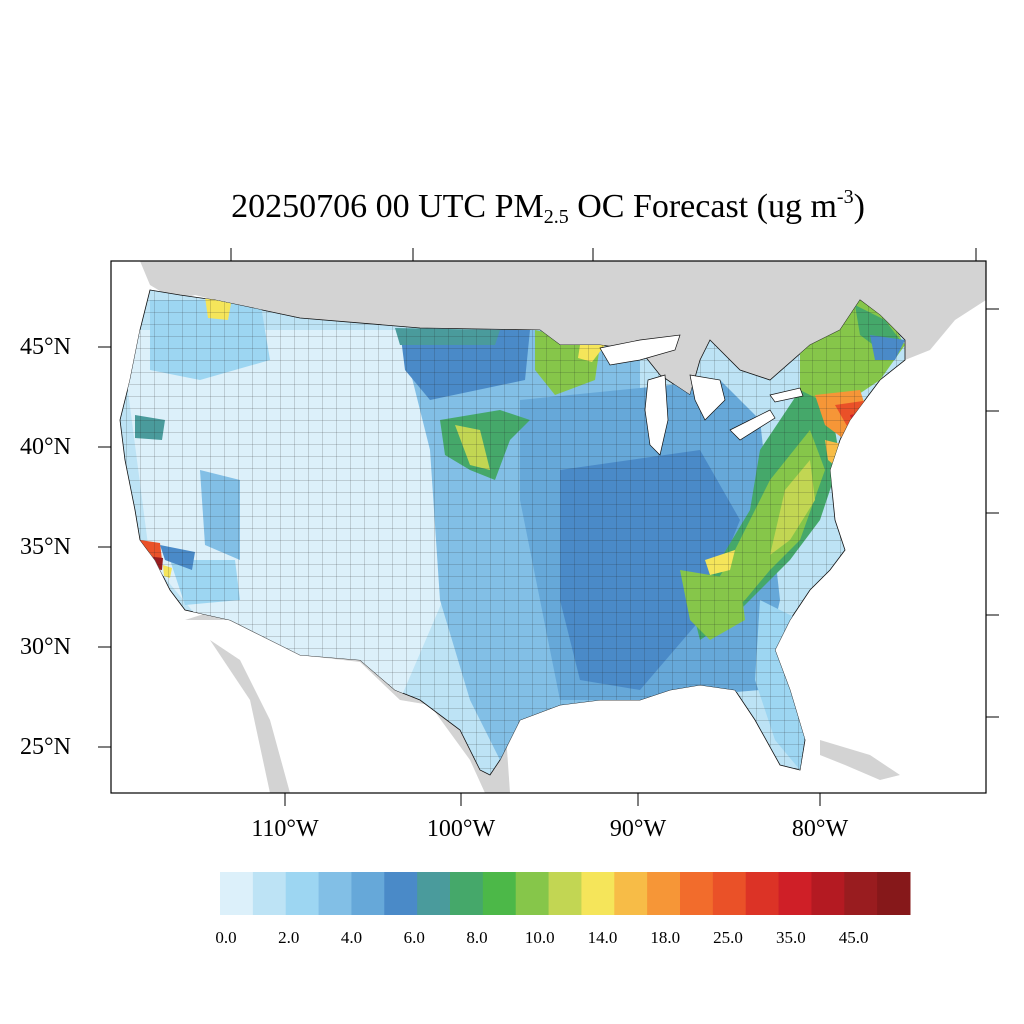 The height and width of the screenshot is (1024, 1024). I want to click on lat-label-35: 35°N, so click(45, 547).